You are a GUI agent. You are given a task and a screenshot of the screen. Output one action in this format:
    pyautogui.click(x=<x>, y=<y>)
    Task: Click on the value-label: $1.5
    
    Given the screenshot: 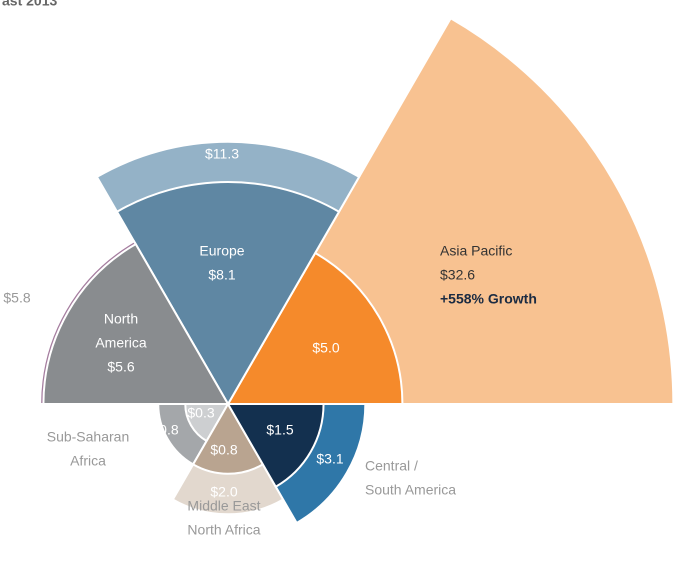 What is the action you would take?
    pyautogui.click(x=279, y=430)
    